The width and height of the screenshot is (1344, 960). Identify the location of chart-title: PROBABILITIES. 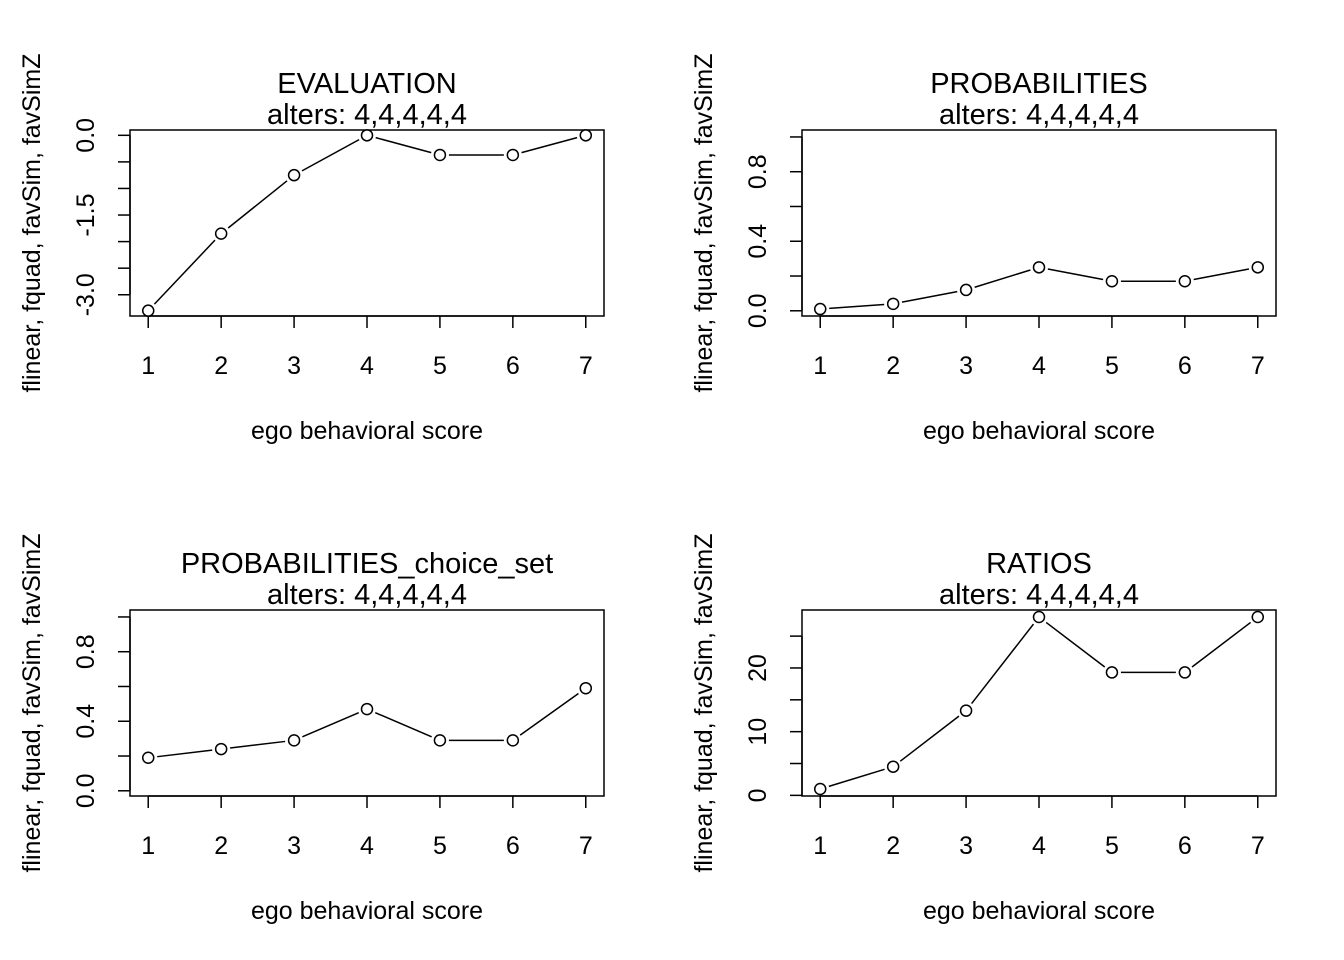
(1039, 84).